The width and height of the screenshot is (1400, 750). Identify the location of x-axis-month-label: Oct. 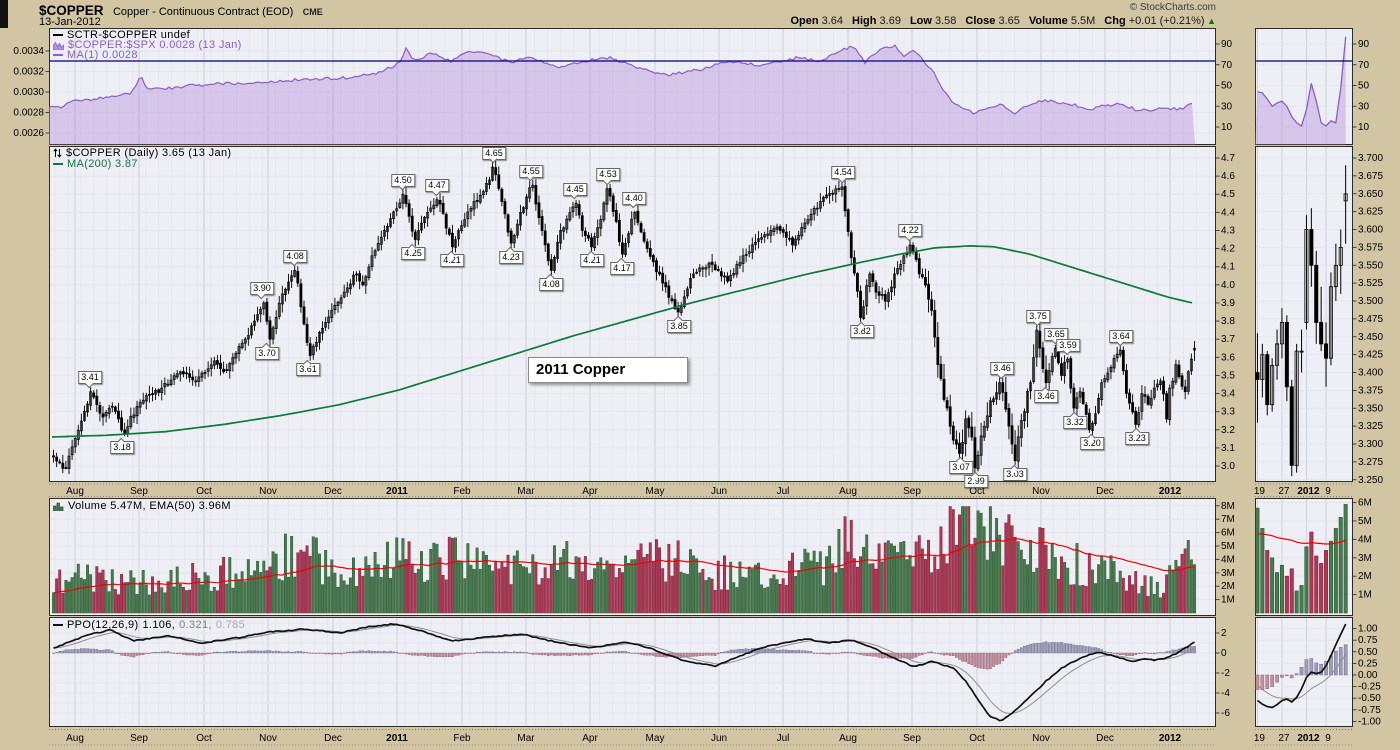
(204, 491).